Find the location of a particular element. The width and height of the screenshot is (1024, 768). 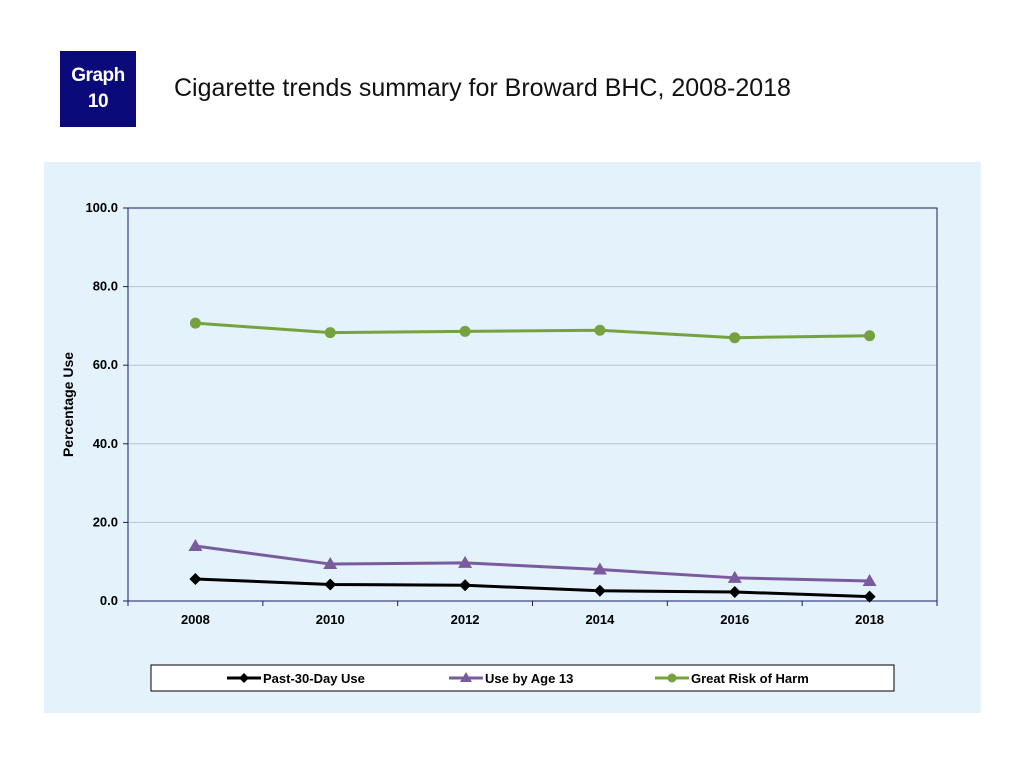

x-tick-label: 2012 is located at coordinates (465, 619).